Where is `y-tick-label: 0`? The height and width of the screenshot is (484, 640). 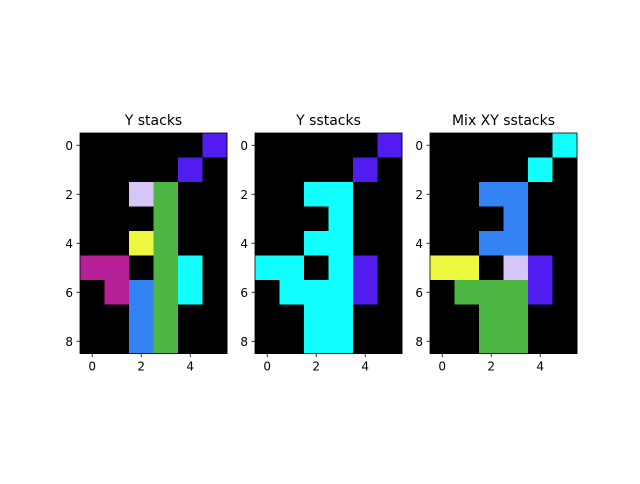 y-tick-label: 0 is located at coordinates (419, 146).